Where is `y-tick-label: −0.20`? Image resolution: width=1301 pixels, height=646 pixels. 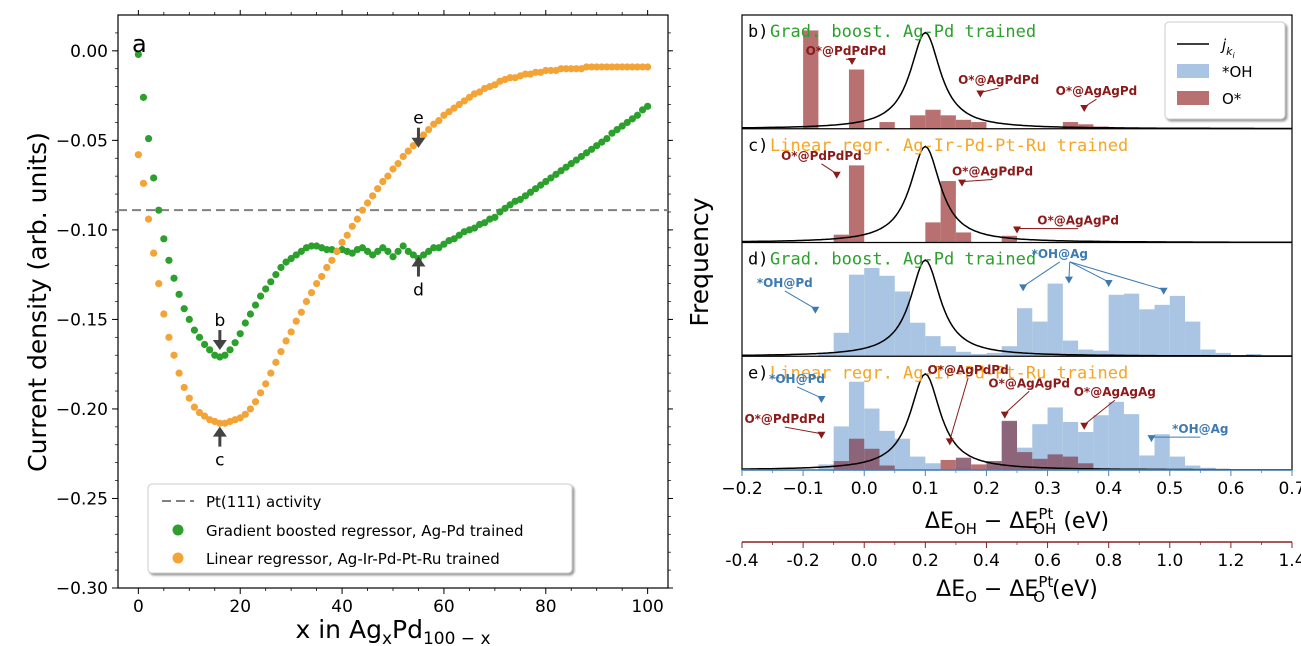 y-tick-label: −0.20 is located at coordinates (82, 410).